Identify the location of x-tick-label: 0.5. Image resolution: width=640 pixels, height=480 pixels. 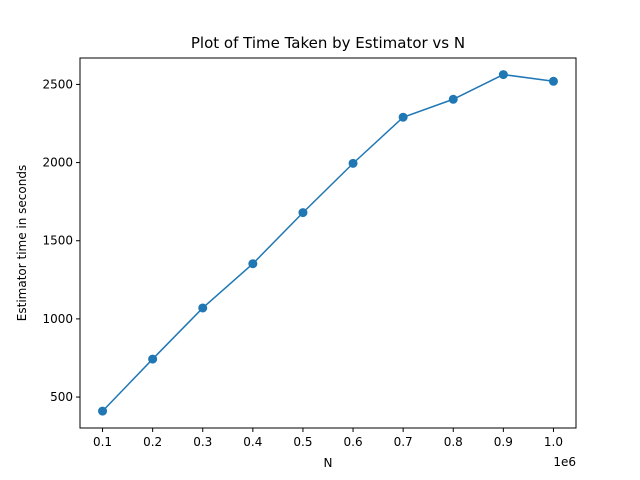
(302, 442).